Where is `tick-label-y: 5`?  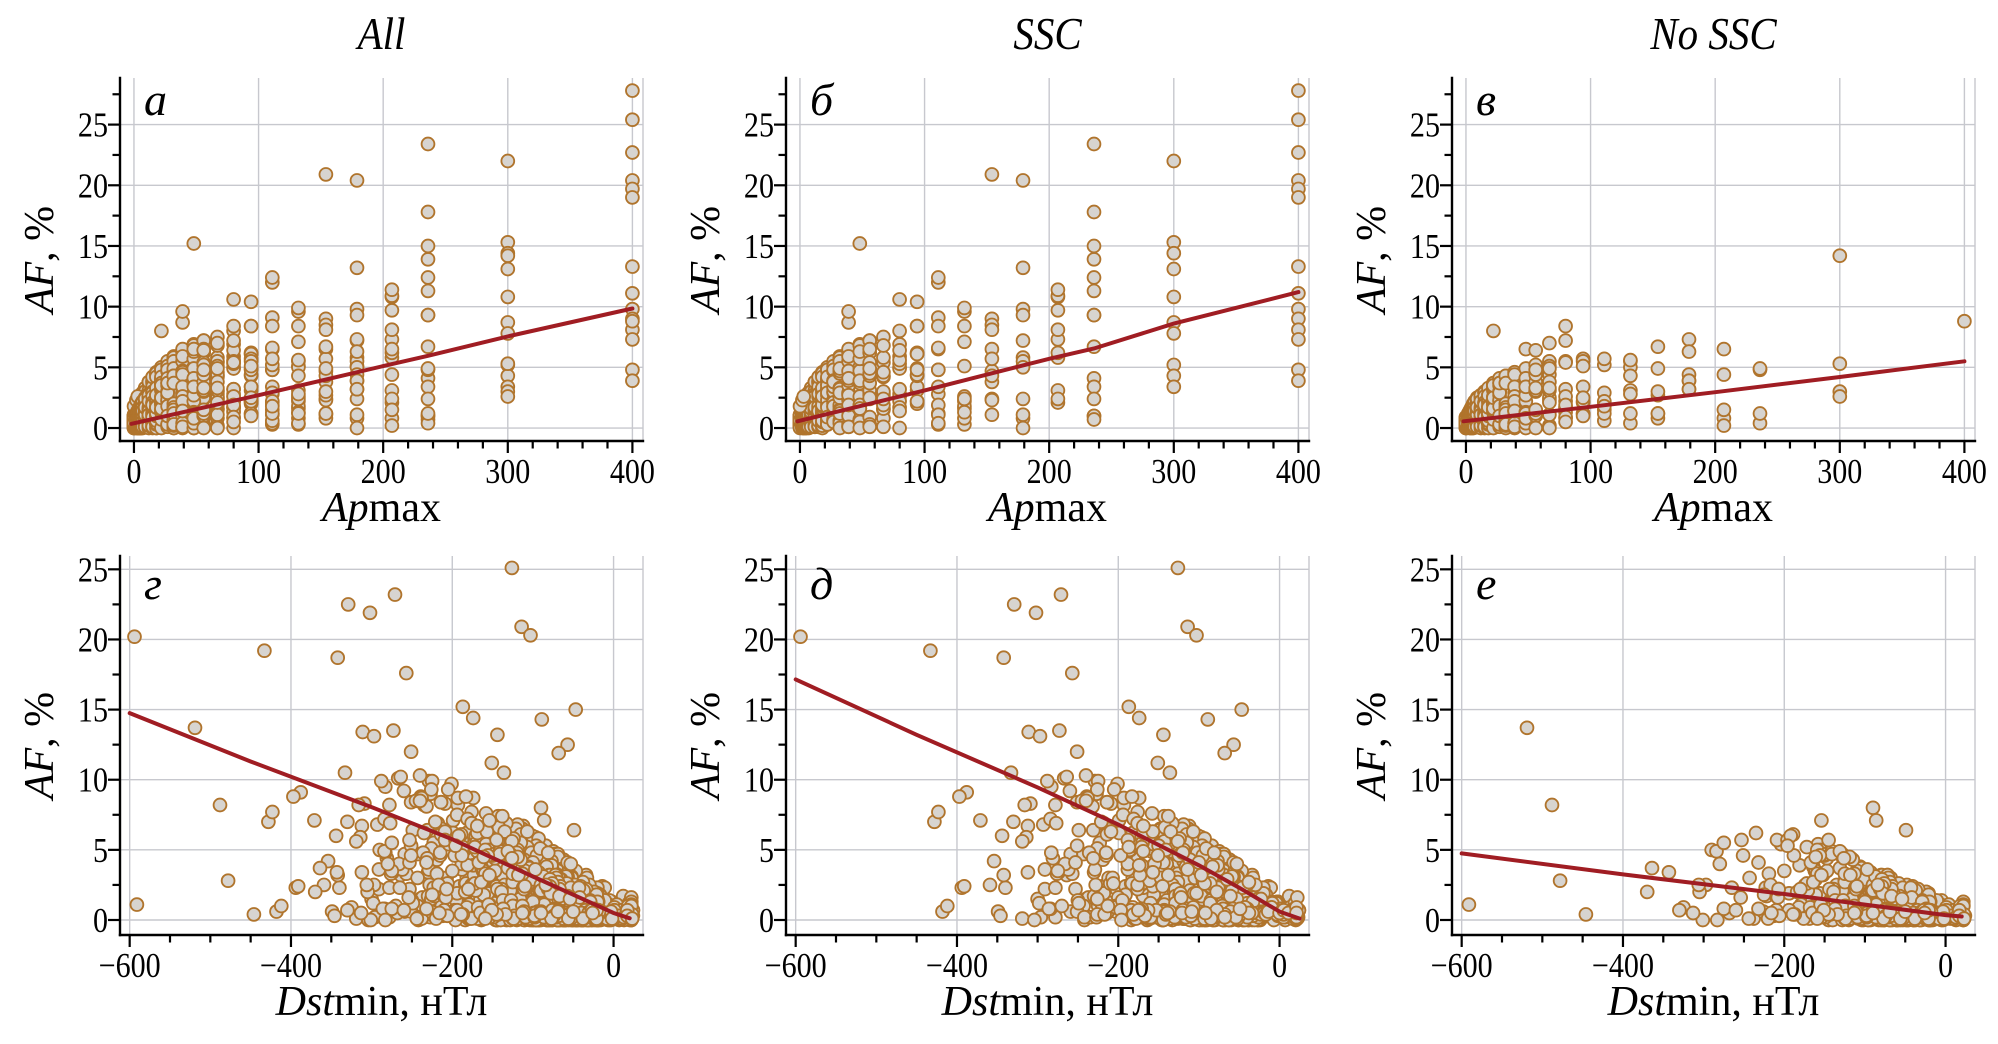
tick-label-y: 5 is located at coordinates (766, 367).